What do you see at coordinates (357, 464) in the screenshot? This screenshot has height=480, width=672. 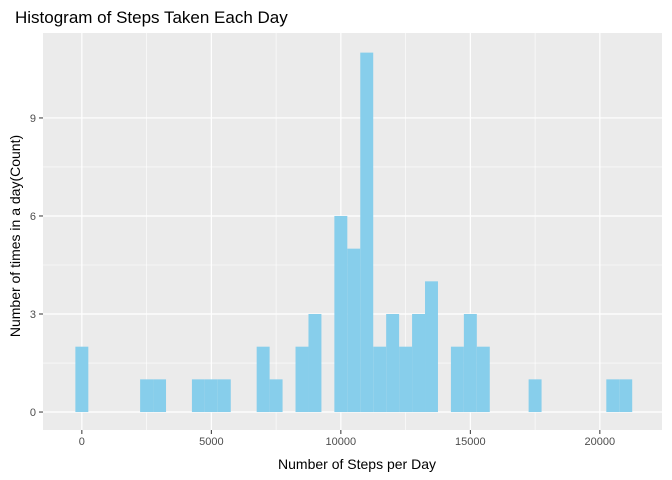 I see `x-axis-title: Number of Steps per Day` at bounding box center [357, 464].